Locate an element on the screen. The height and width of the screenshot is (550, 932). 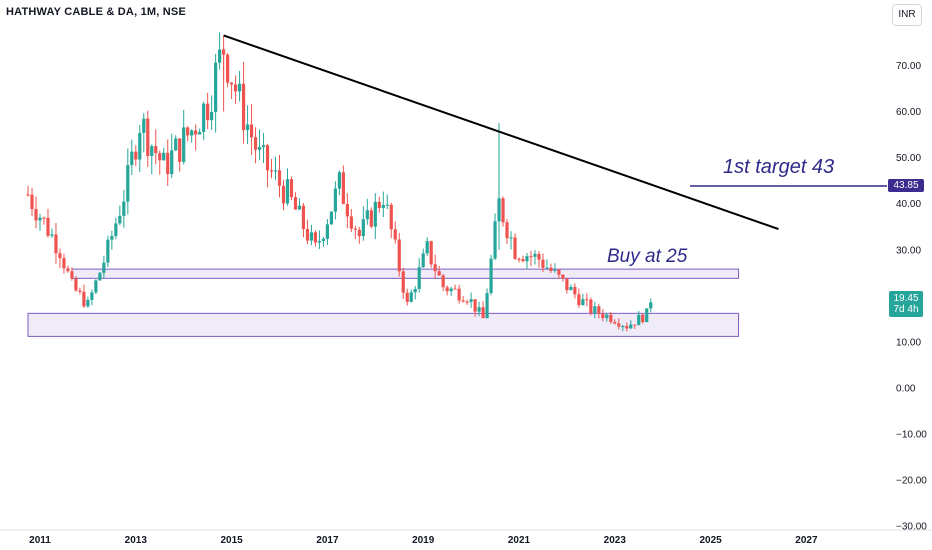
price-tick-label: 40.00 is located at coordinates (908, 204).